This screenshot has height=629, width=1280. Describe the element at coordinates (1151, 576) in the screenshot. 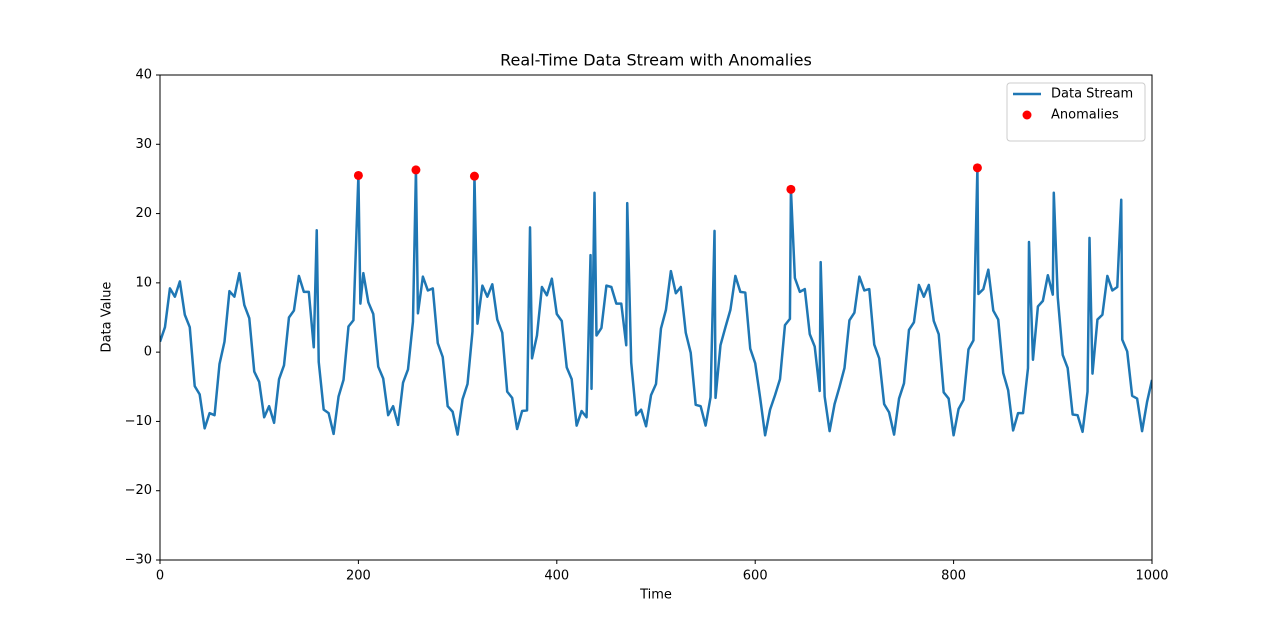

I see `x-tick-label: 1000` at that location.